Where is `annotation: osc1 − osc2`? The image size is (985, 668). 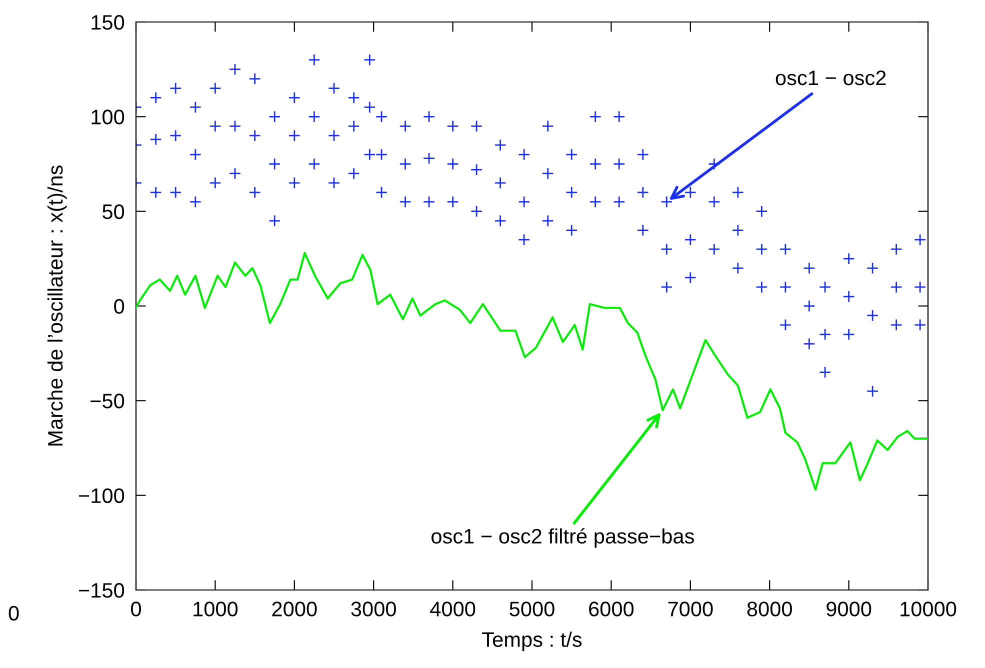 annotation: osc1 − osc2 is located at coordinates (831, 78).